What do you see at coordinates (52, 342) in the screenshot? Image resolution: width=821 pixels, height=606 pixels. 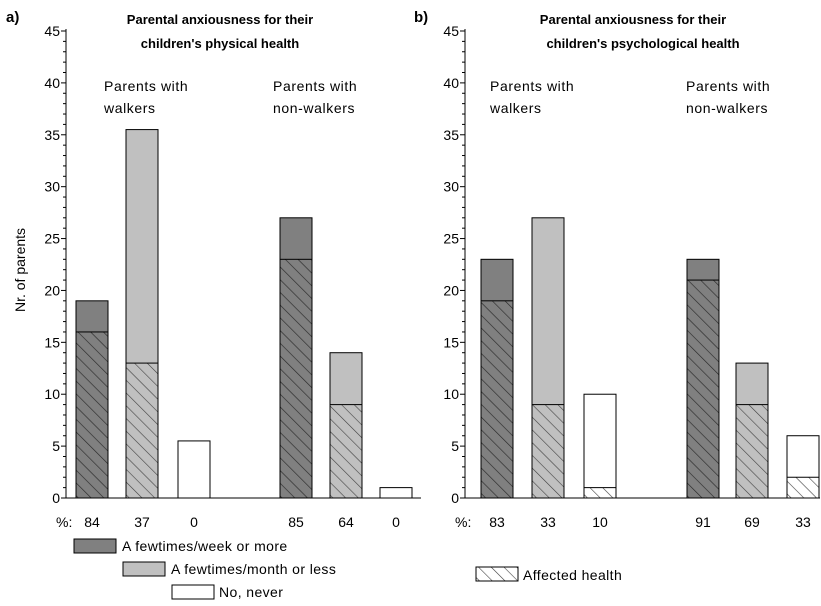 I see `panel-a-tick-label: 15` at bounding box center [52, 342].